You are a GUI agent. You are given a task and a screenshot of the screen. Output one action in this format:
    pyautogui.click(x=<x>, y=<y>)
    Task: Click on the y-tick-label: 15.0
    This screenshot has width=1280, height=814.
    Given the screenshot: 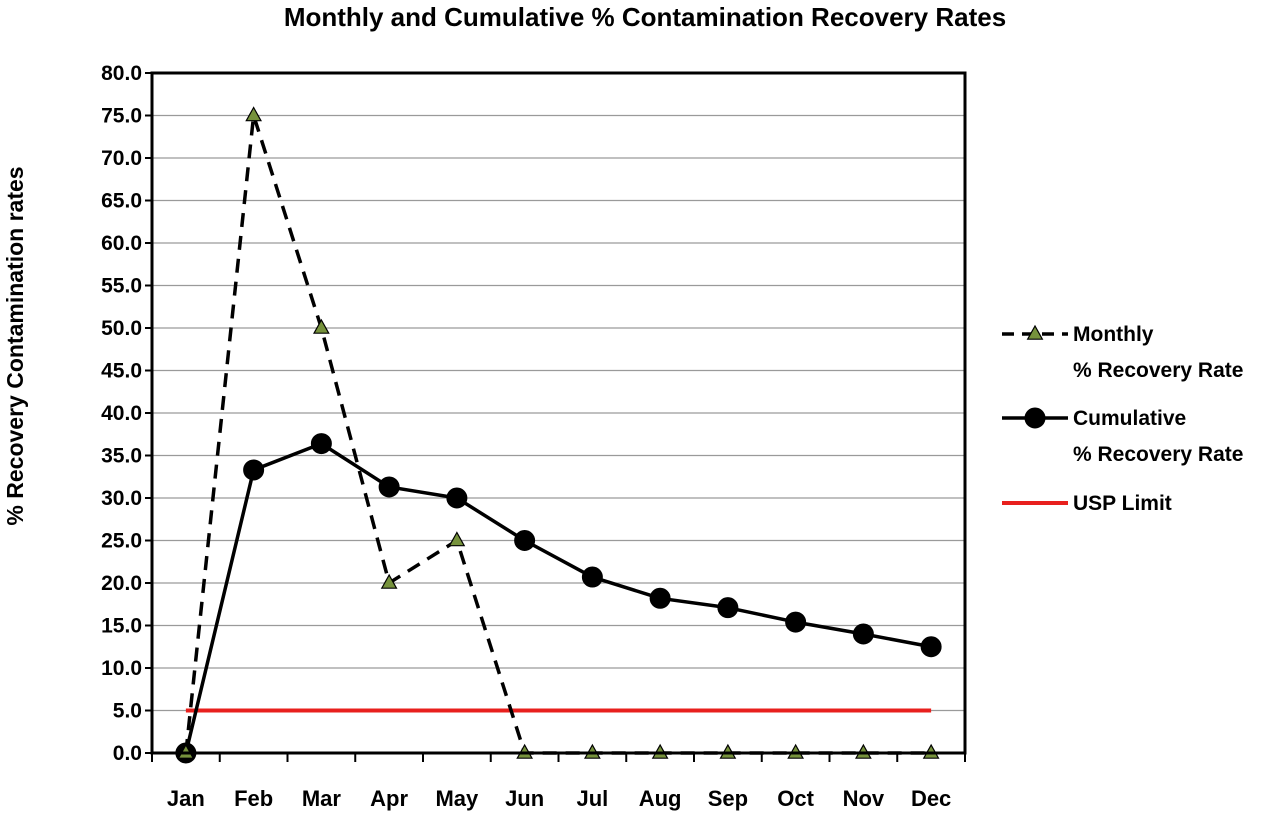 What is the action you would take?
    pyautogui.click(x=121, y=626)
    